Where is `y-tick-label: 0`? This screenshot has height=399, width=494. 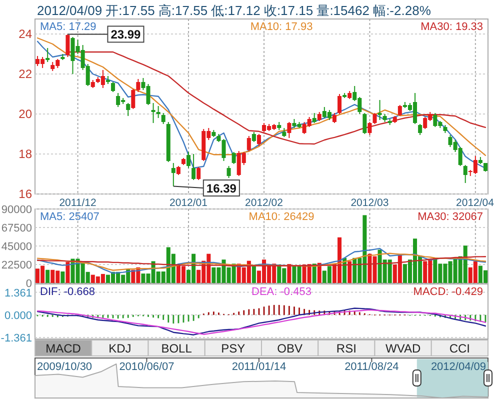 y-tick-label: 0 is located at coordinates (29, 284).